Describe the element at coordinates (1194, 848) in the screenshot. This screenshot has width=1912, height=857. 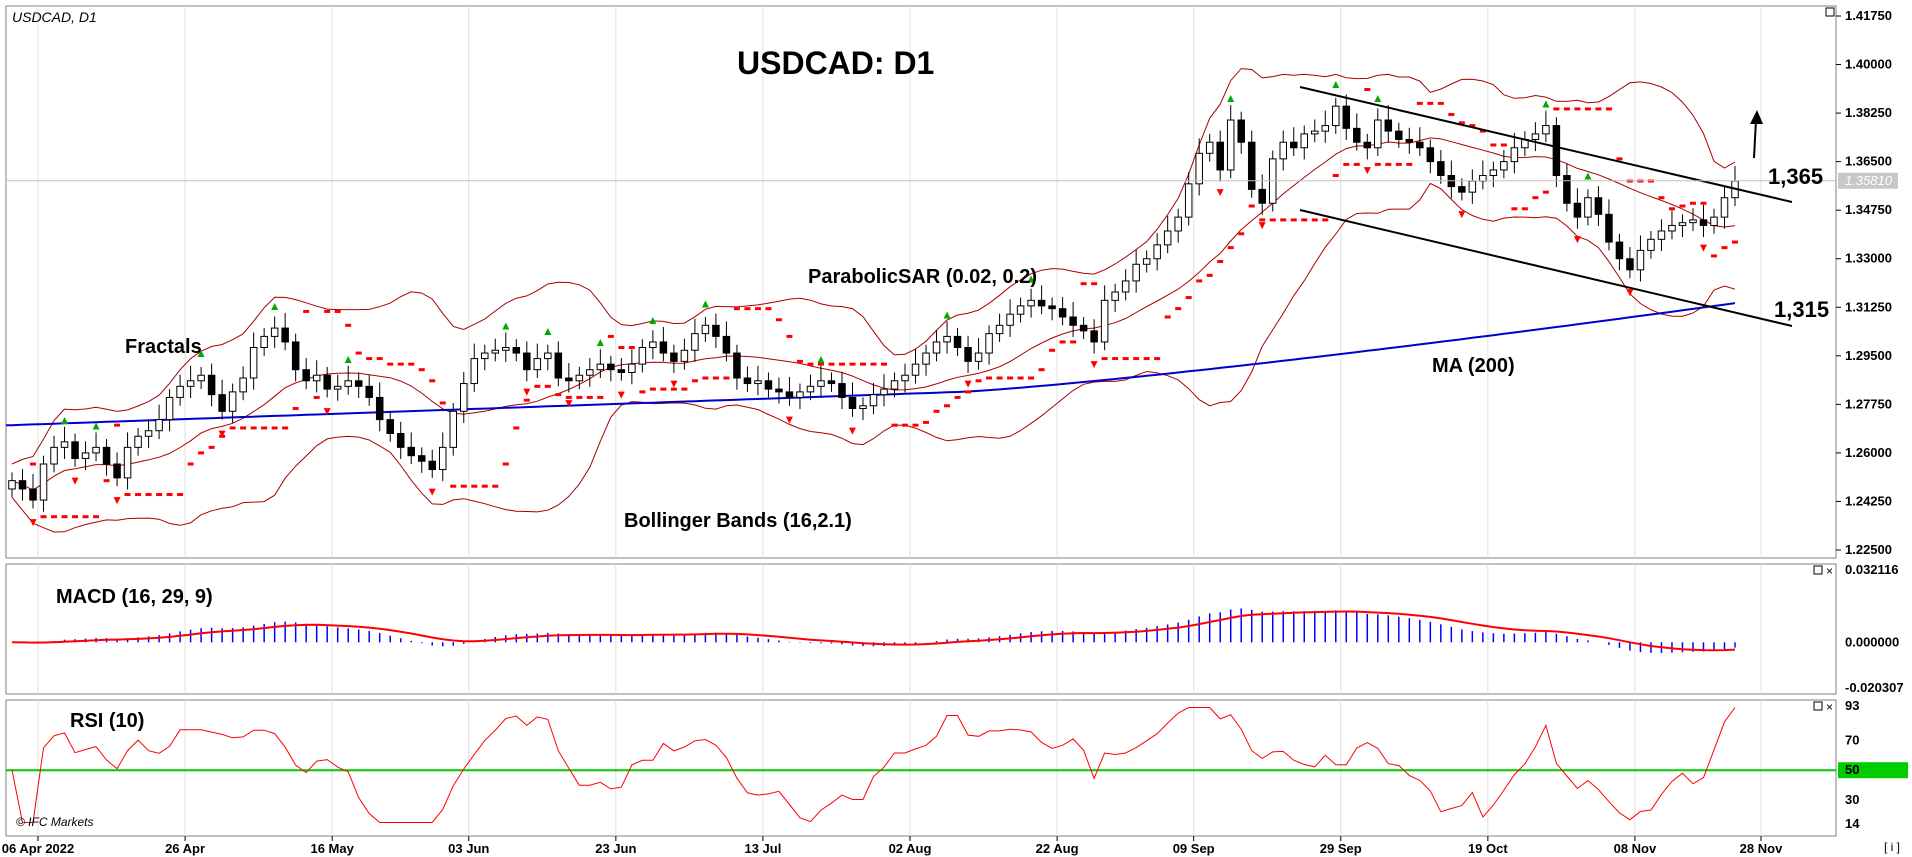
I see `x-tick-label: 09 Sep` at that location.